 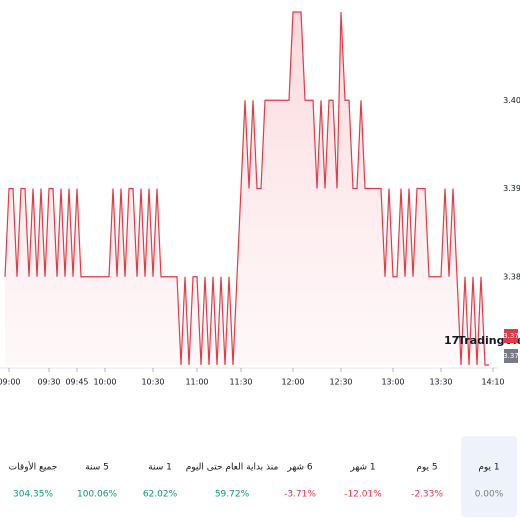 What do you see at coordinates (427, 481) in the screenshot?
I see `period-tab: 5 يوم -2.33%` at bounding box center [427, 481].